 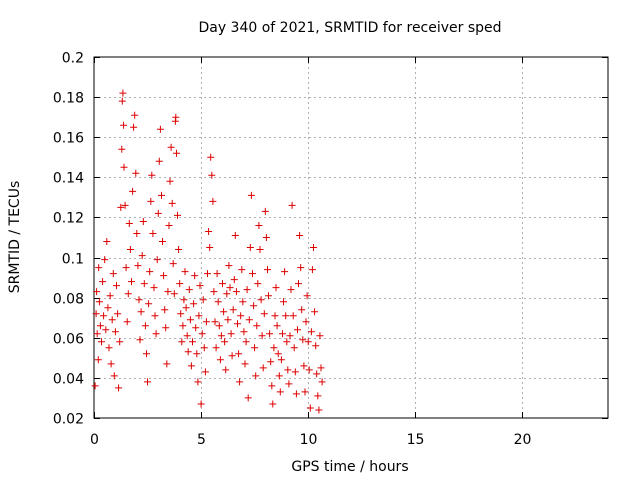 I want to click on x-tick-label: 15, so click(x=416, y=440).